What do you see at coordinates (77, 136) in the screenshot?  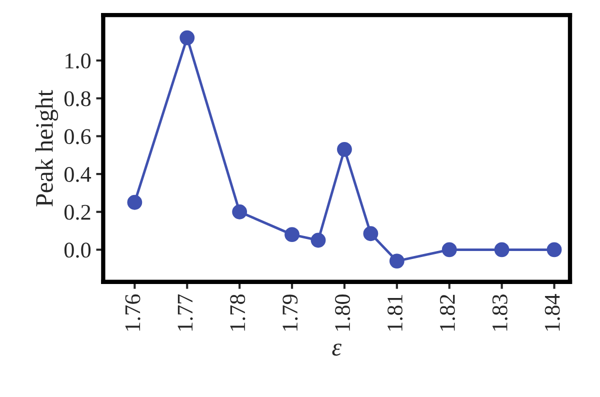 I see `y-tick-label: 0.6` at bounding box center [77, 136].